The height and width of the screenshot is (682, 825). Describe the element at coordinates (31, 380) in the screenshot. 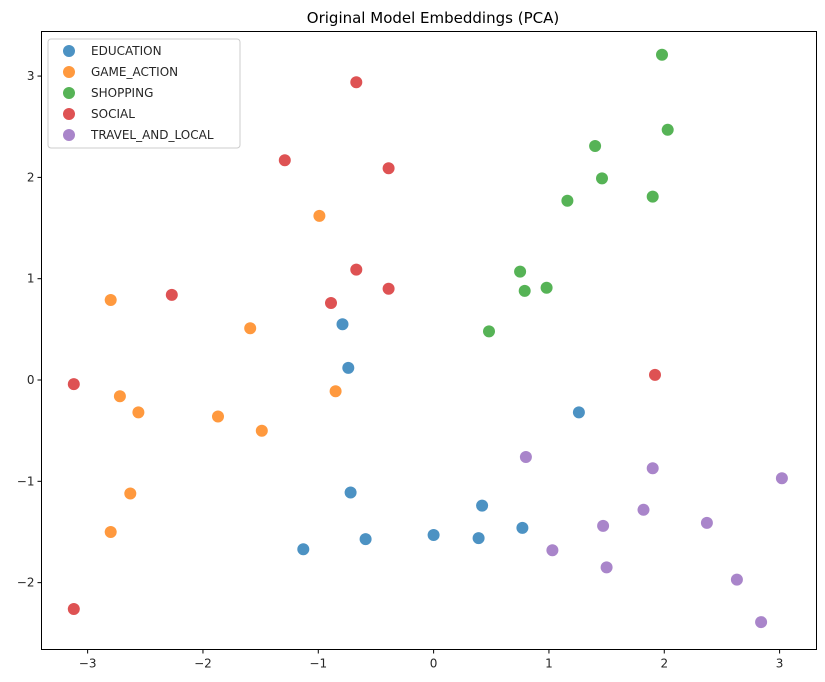

I see `y-tick-label: 0` at that location.